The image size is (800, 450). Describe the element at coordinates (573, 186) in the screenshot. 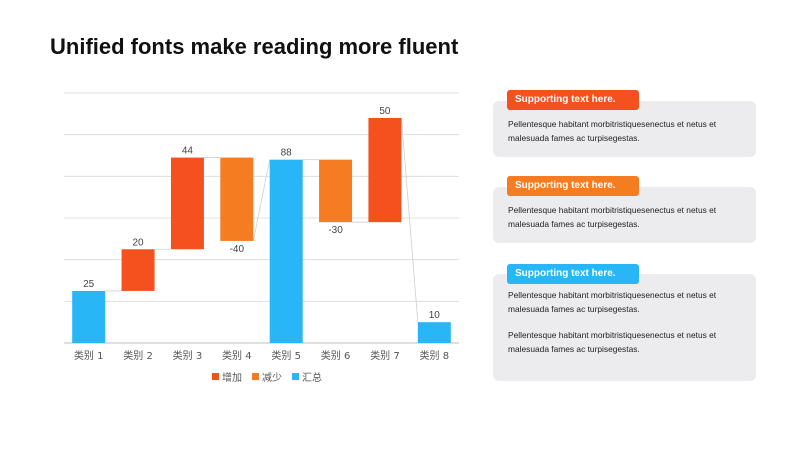

I see `card-2-tag: Supporting text here.` at that location.